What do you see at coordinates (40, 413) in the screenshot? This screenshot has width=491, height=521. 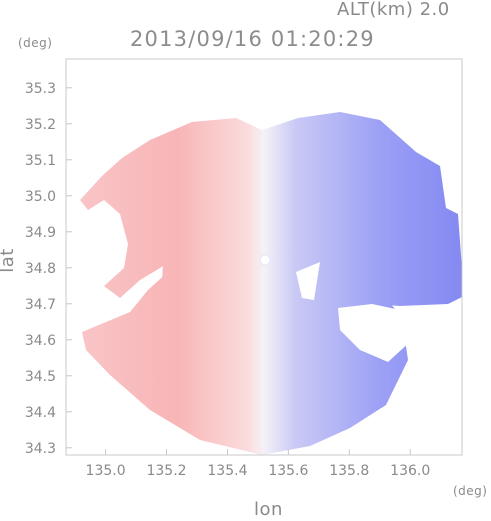 I see `y-tick-label: 34.4` at bounding box center [40, 413].